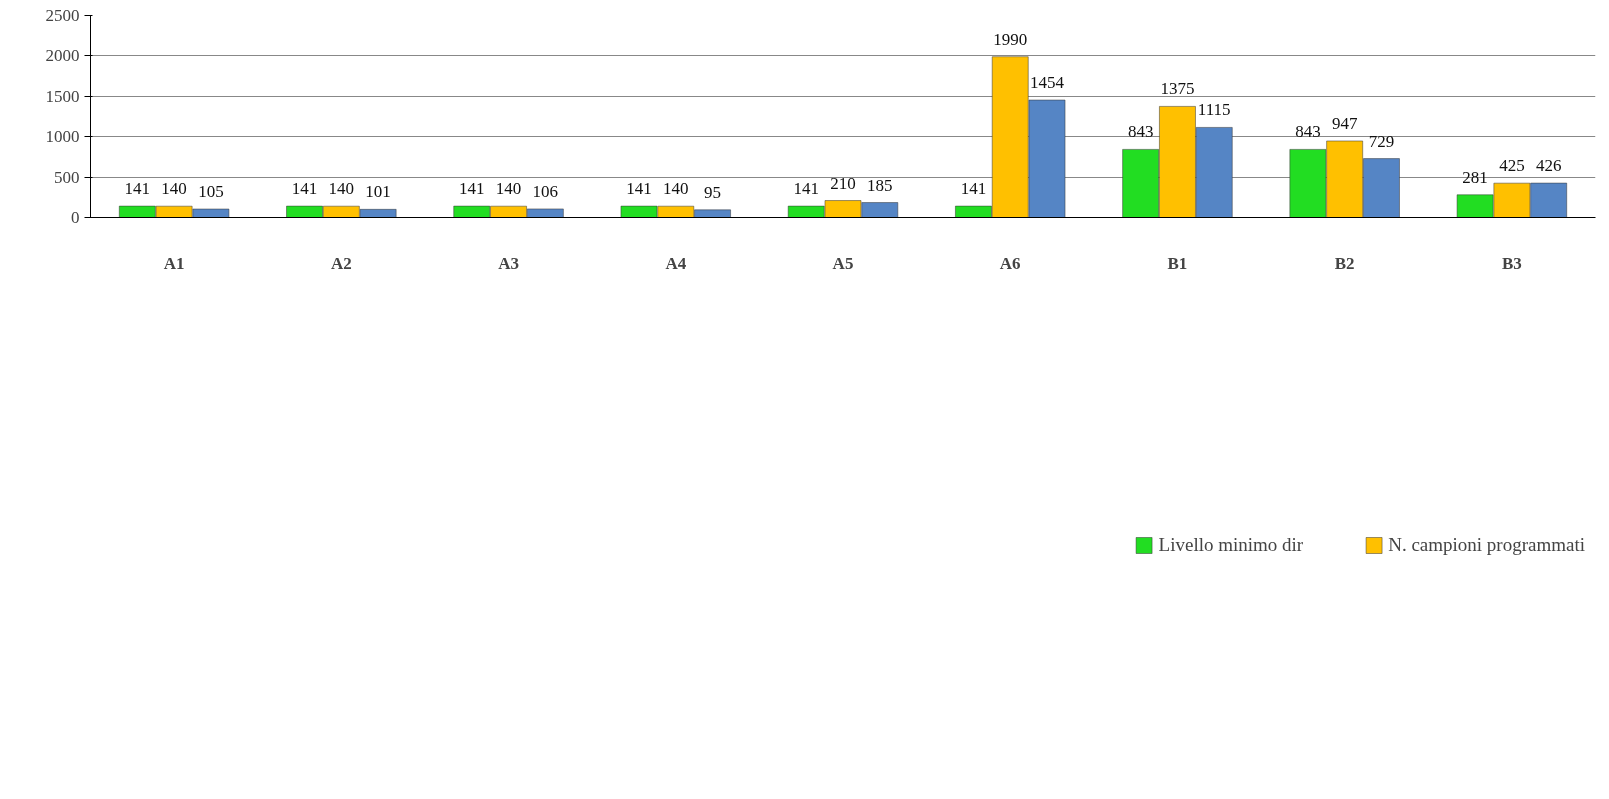 The height and width of the screenshot is (799, 1609). I want to click on data-label: 426, so click(1548, 166).